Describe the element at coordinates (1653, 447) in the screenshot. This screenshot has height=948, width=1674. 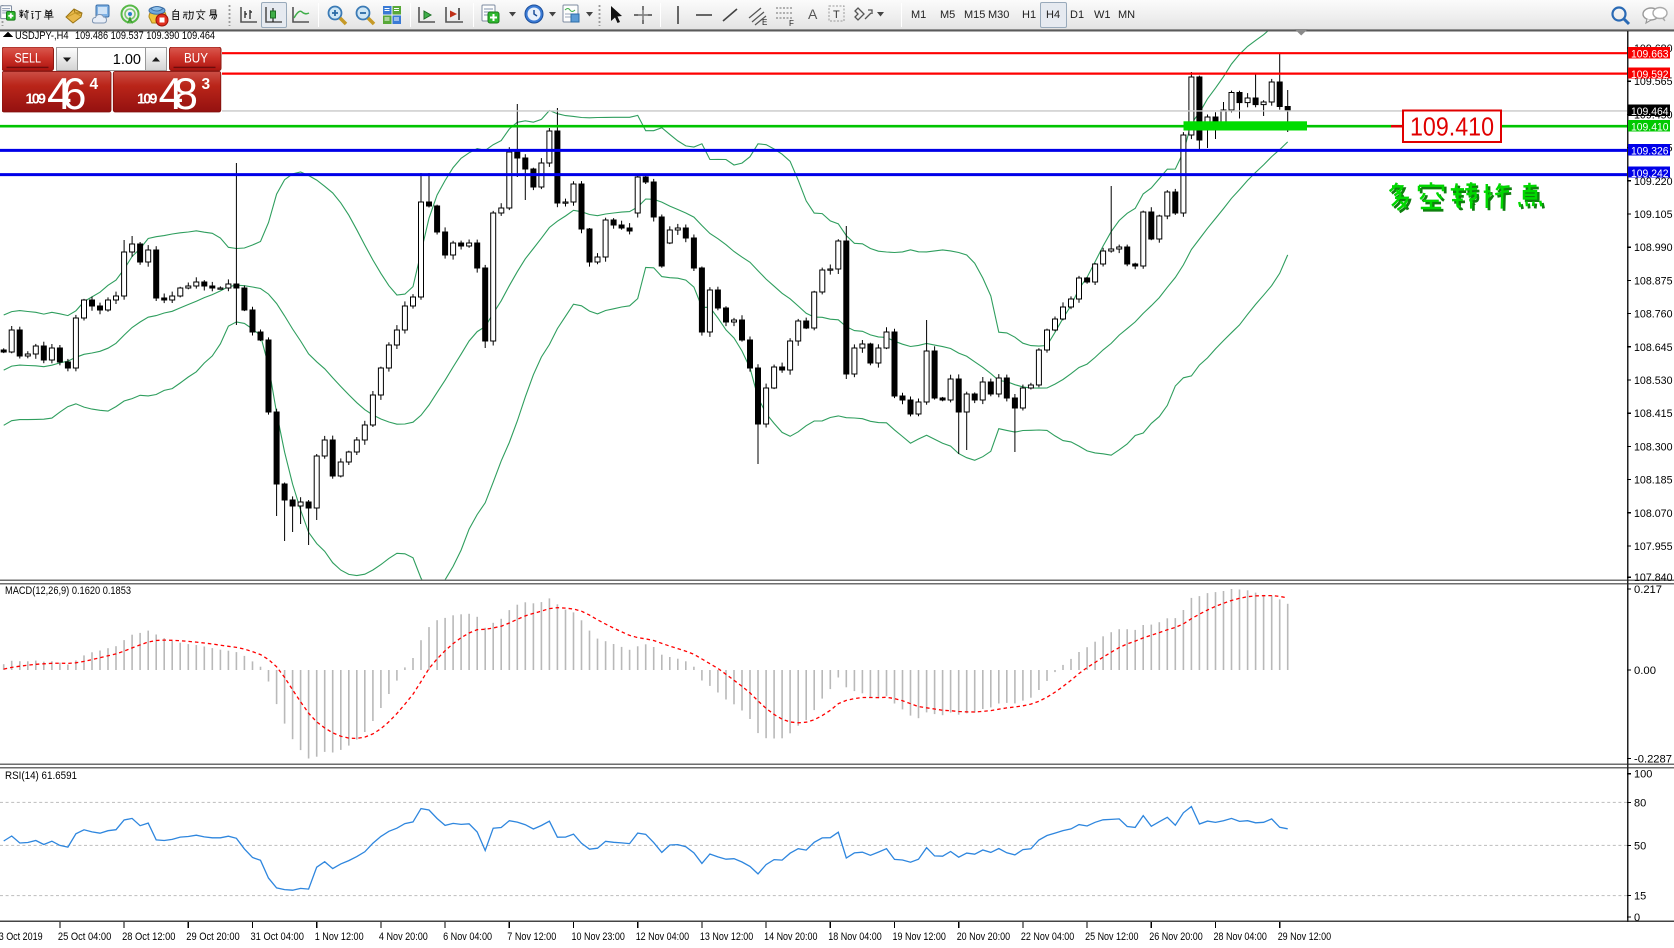
I see `svg-text: 108.300` at that location.